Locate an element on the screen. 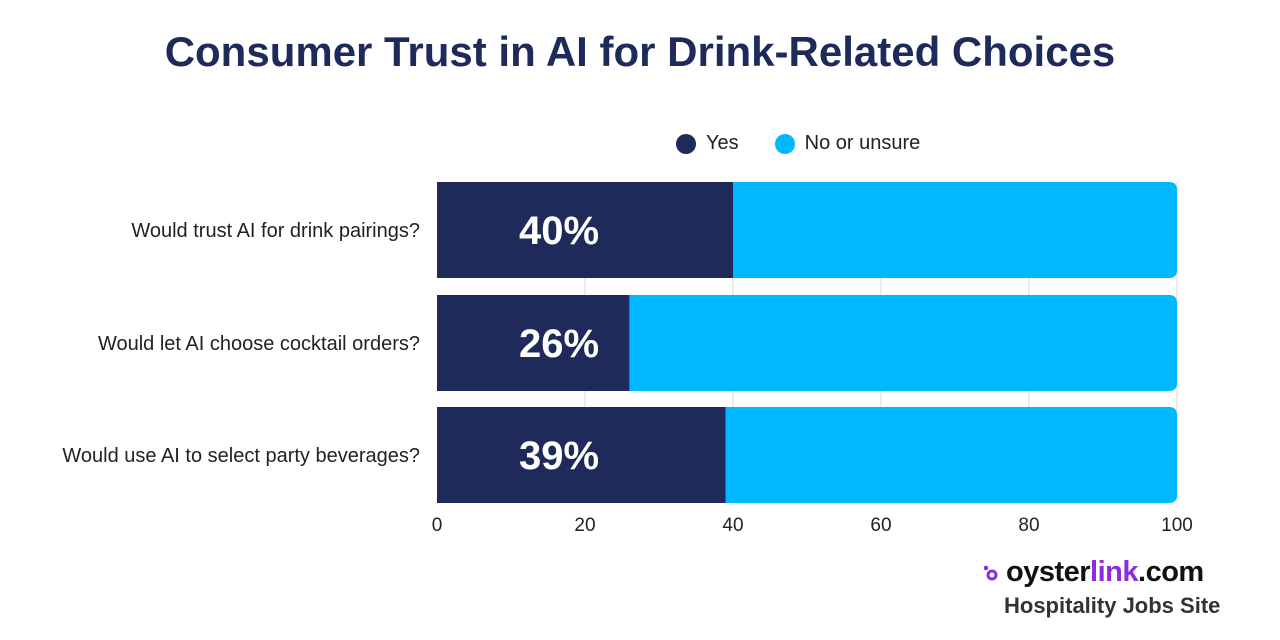 This screenshot has width=1280, height=640. logo-tagline: Hospitality Jobs Site is located at coordinates (1112, 605).